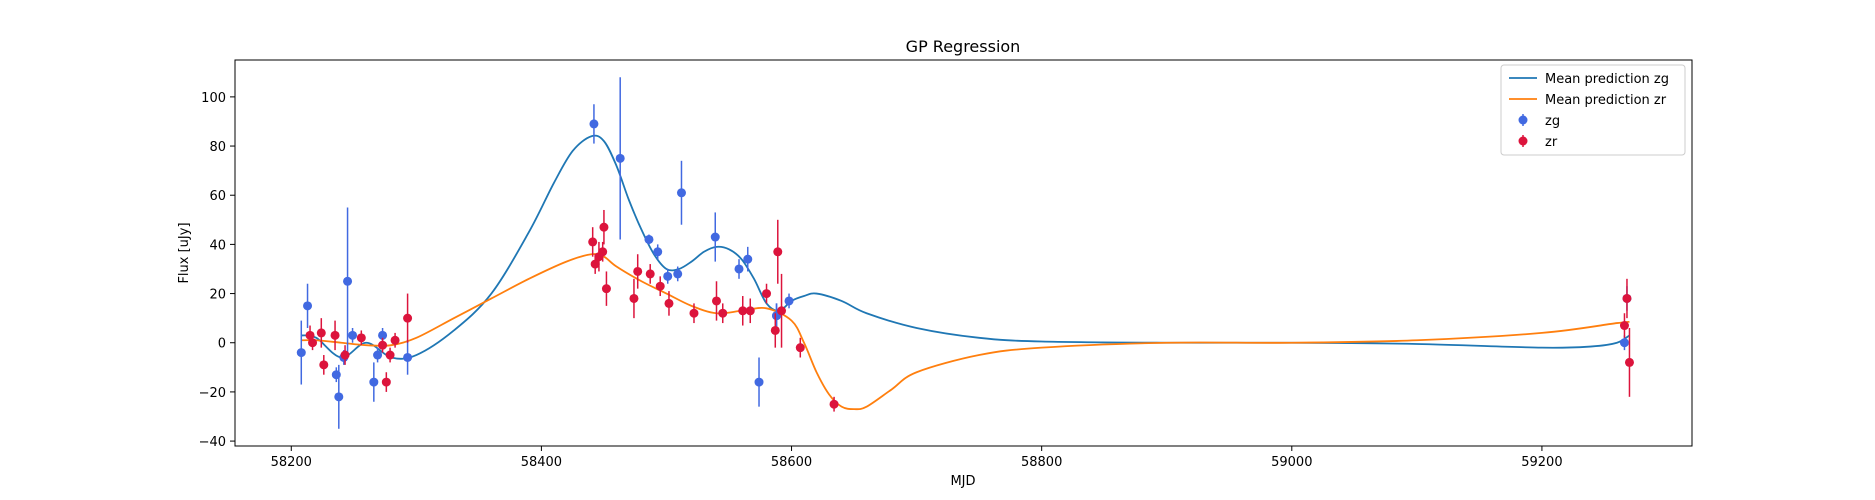 The height and width of the screenshot is (500, 1875). Describe the element at coordinates (222, 344) in the screenshot. I see `y-tick-label: 0` at that location.